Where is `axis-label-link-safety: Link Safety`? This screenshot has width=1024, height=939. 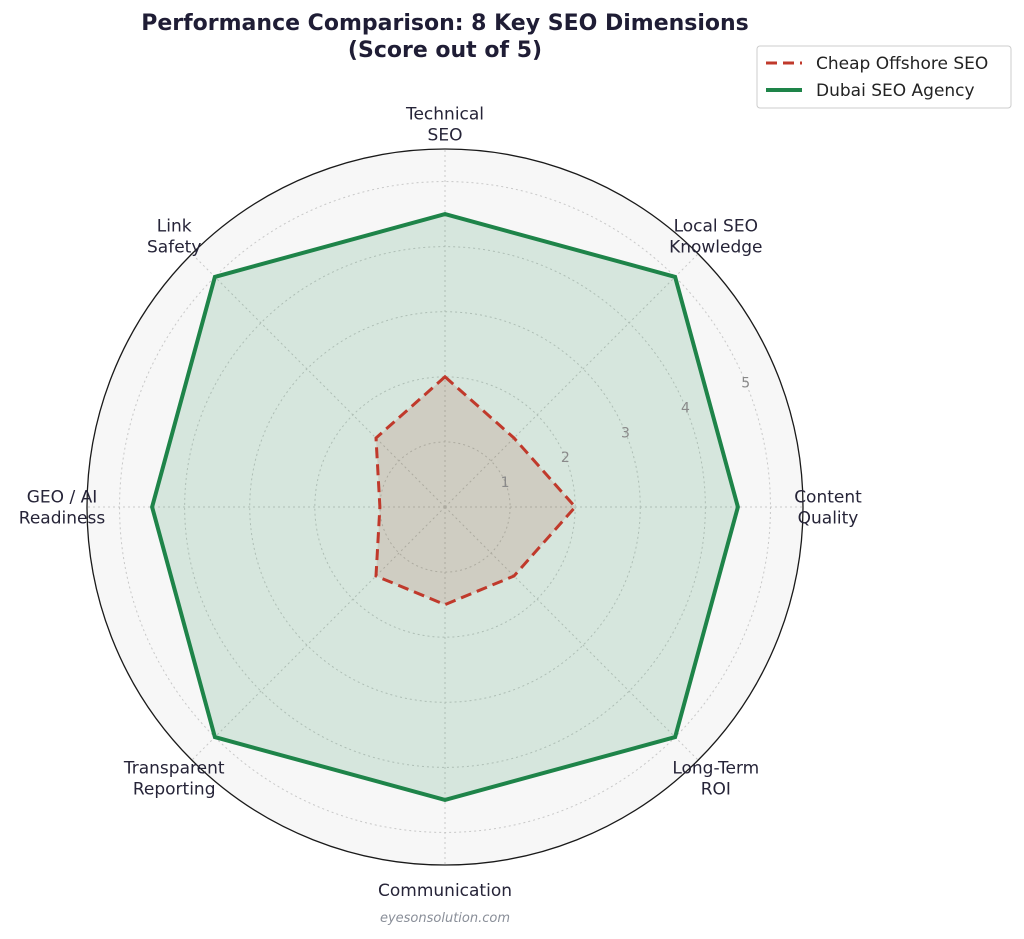 axis-label-link-safety: Link Safety is located at coordinates (174, 237).